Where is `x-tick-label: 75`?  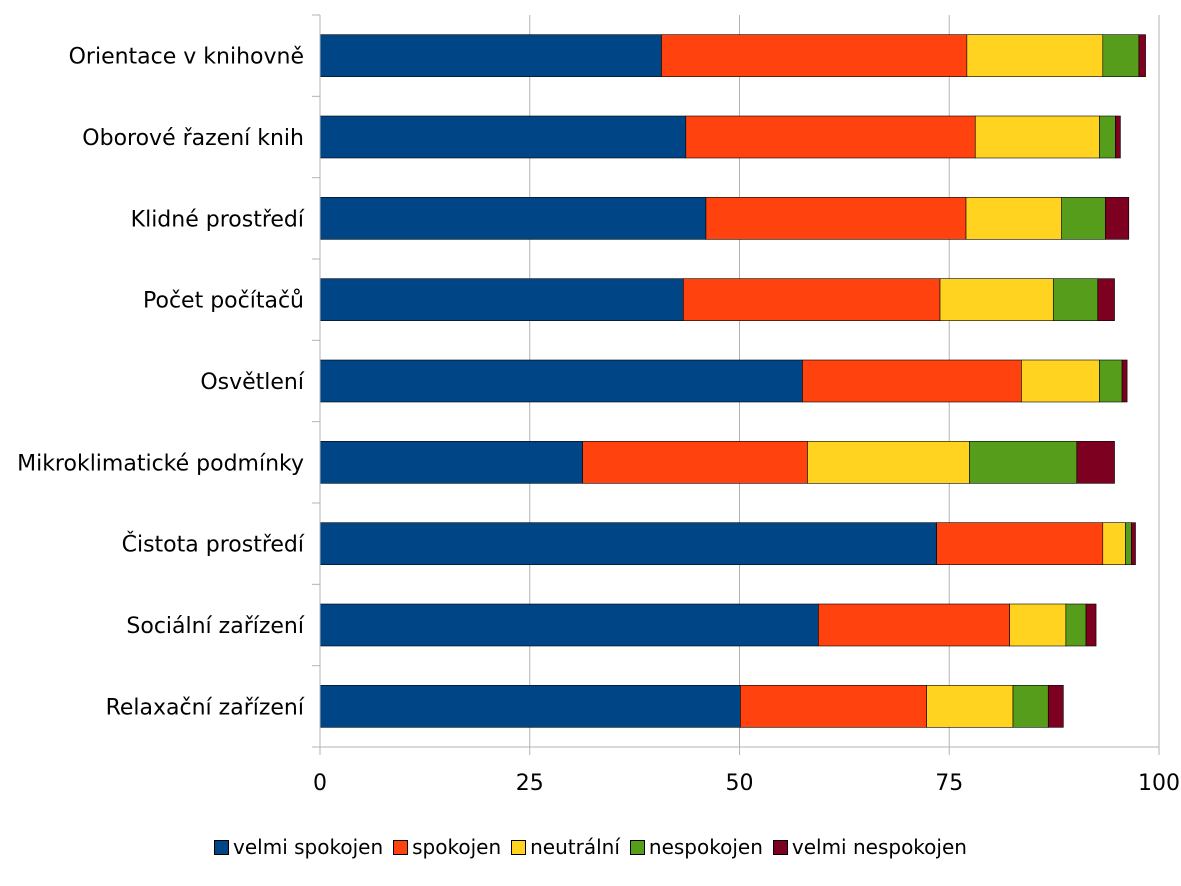
x-tick-label: 75 is located at coordinates (949, 783).